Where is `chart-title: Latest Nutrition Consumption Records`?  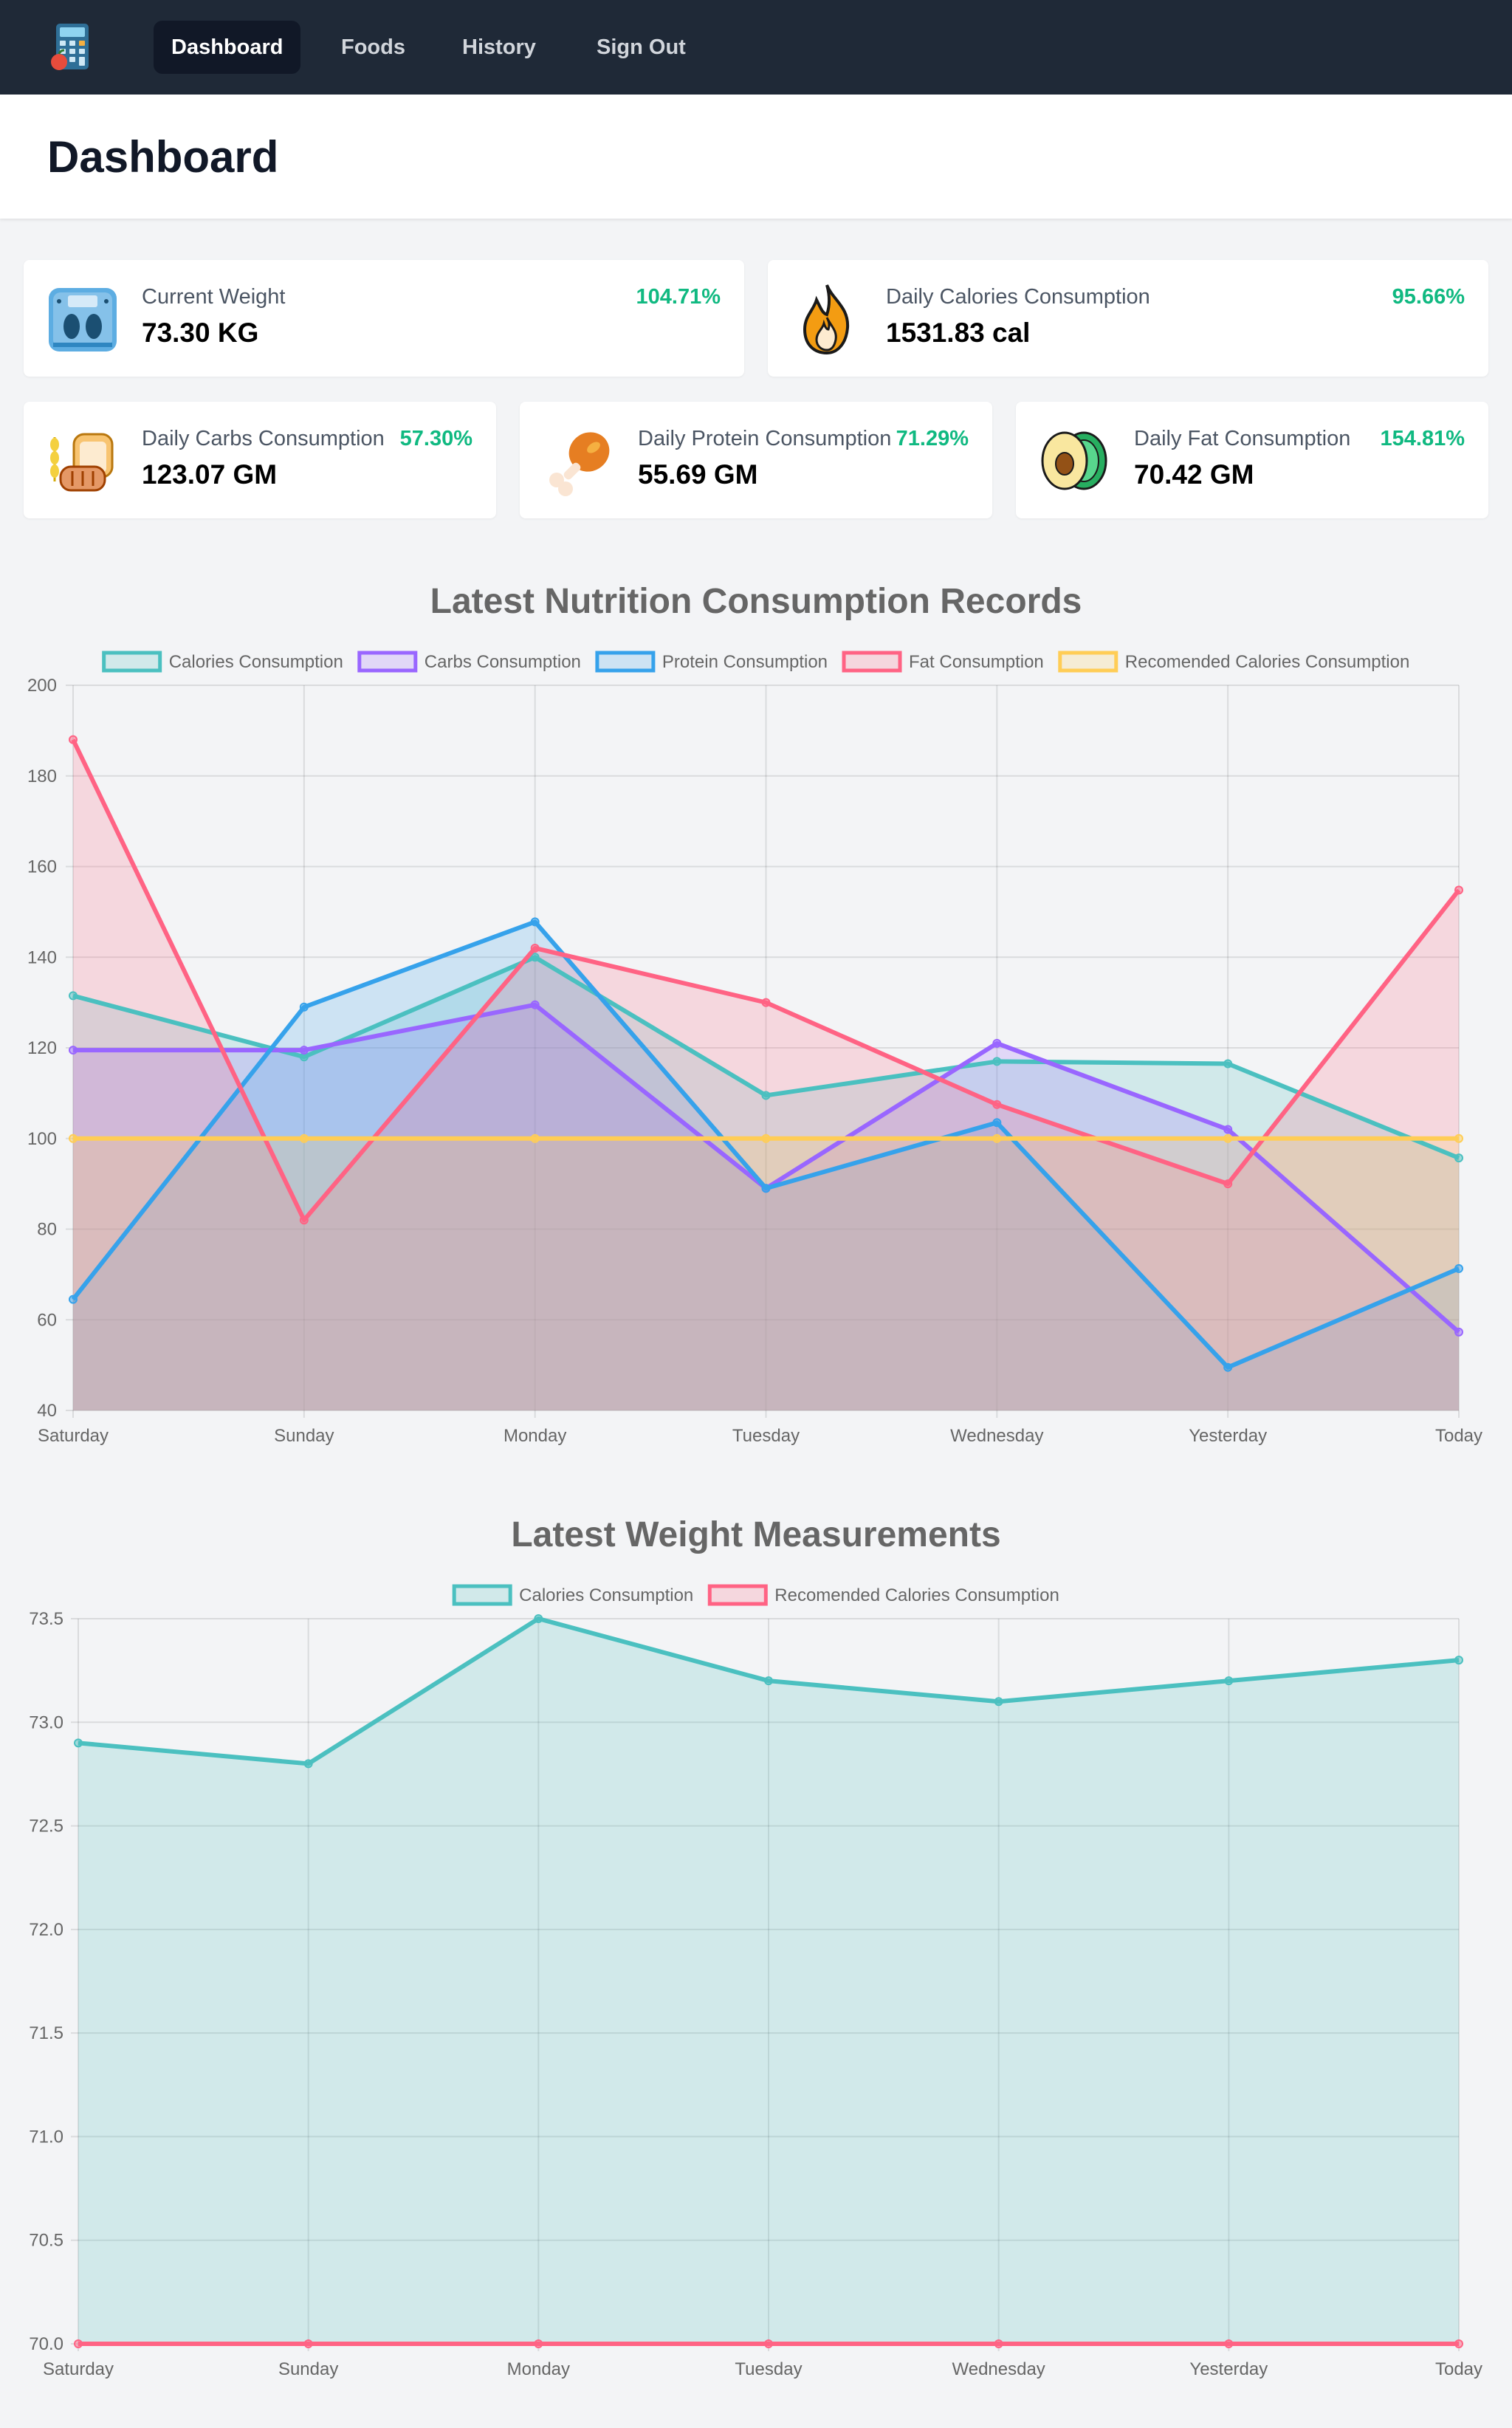
chart-title: Latest Nutrition Consumption Records is located at coordinates (756, 601).